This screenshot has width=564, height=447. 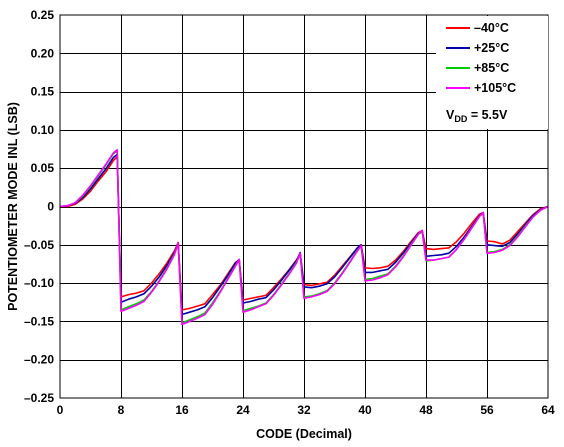 I want to click on y-tick-label: –0.05, so click(x=39, y=245).